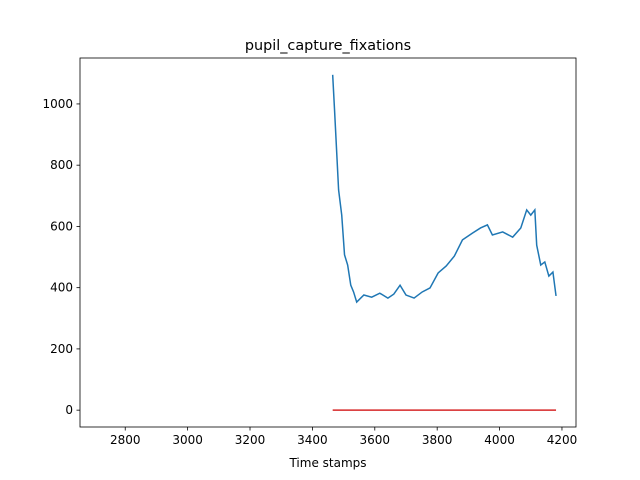 This screenshot has height=480, width=640. Describe the element at coordinates (499, 440) in the screenshot. I see `x-tick-label: 4000` at that location.